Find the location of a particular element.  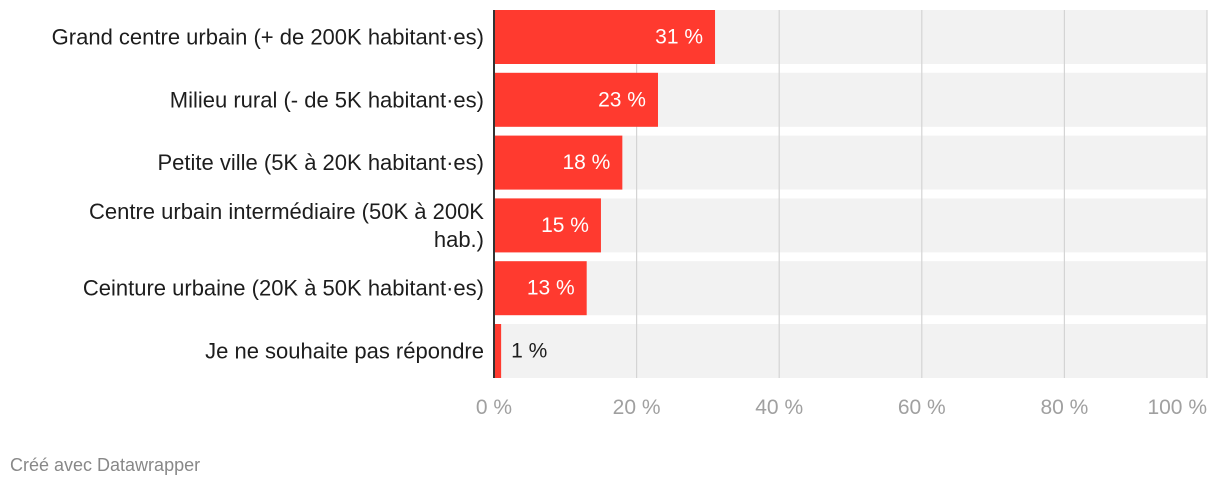

value-labels: 31 % 23 % 18 % 15 % 13 % 1 % is located at coordinates (607, 194).